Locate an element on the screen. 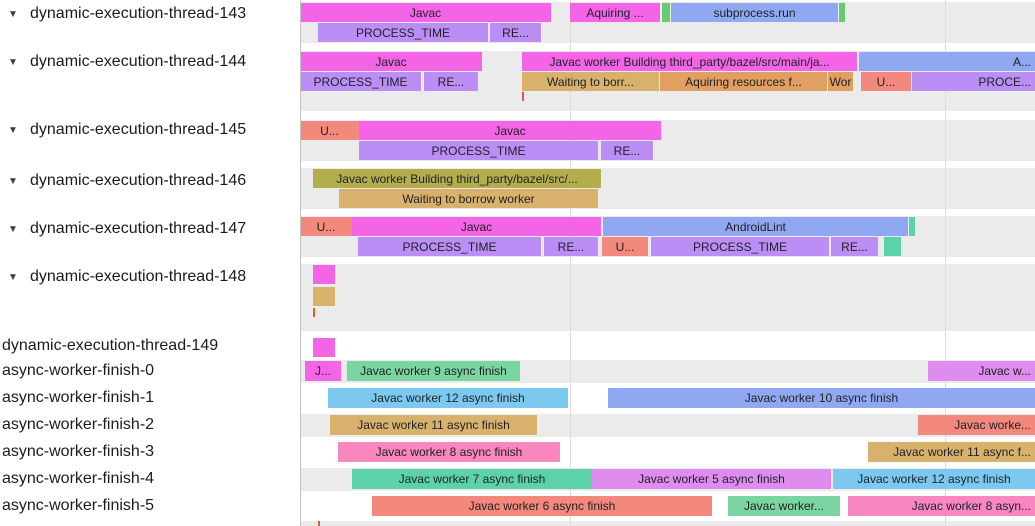 This screenshot has width=1035, height=526. trace-span: AndroidLint is located at coordinates (755, 226).